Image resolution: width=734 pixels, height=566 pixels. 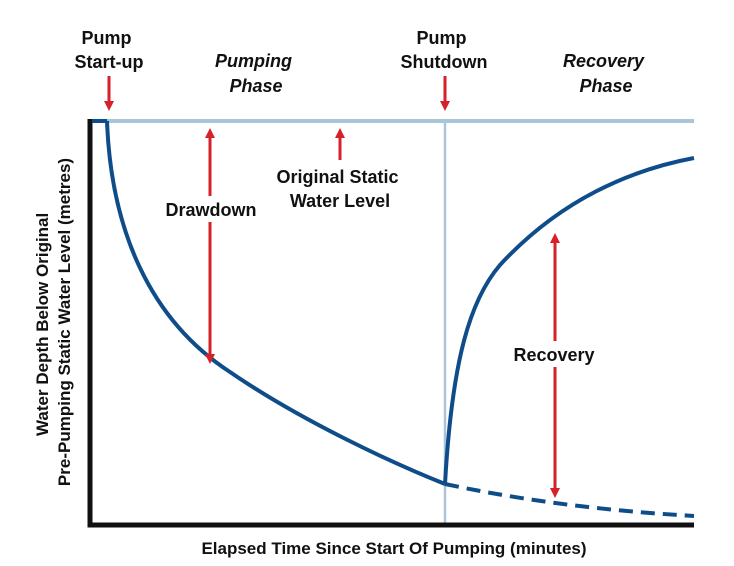 I want to click on recovery-label: Recovery, so click(x=553, y=355).